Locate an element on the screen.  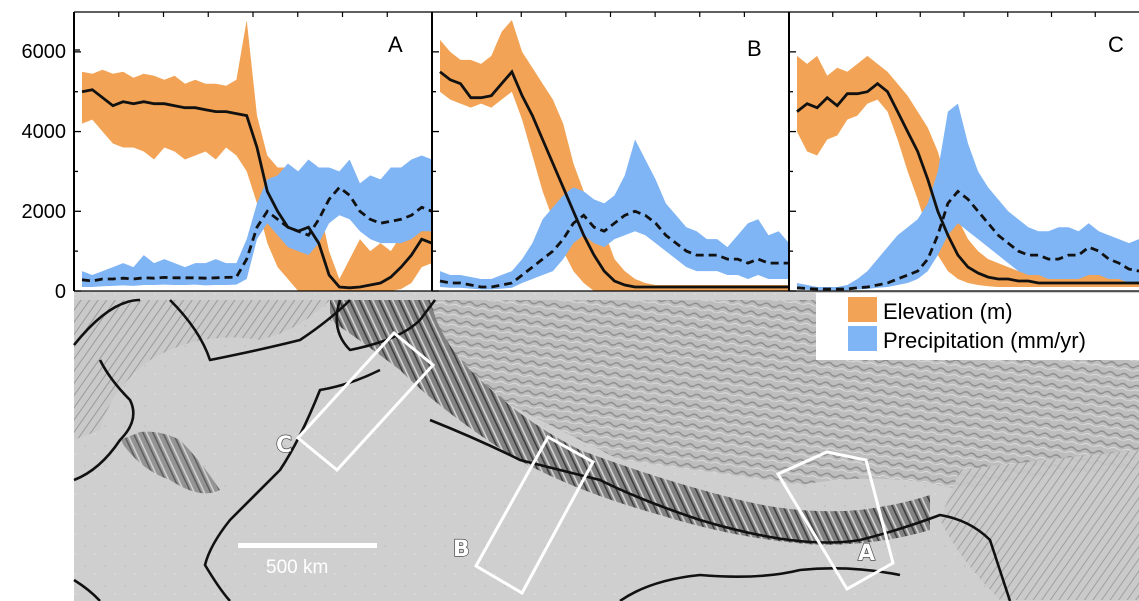
y-tick-label-2000: 2000 is located at coordinates (44, 212).